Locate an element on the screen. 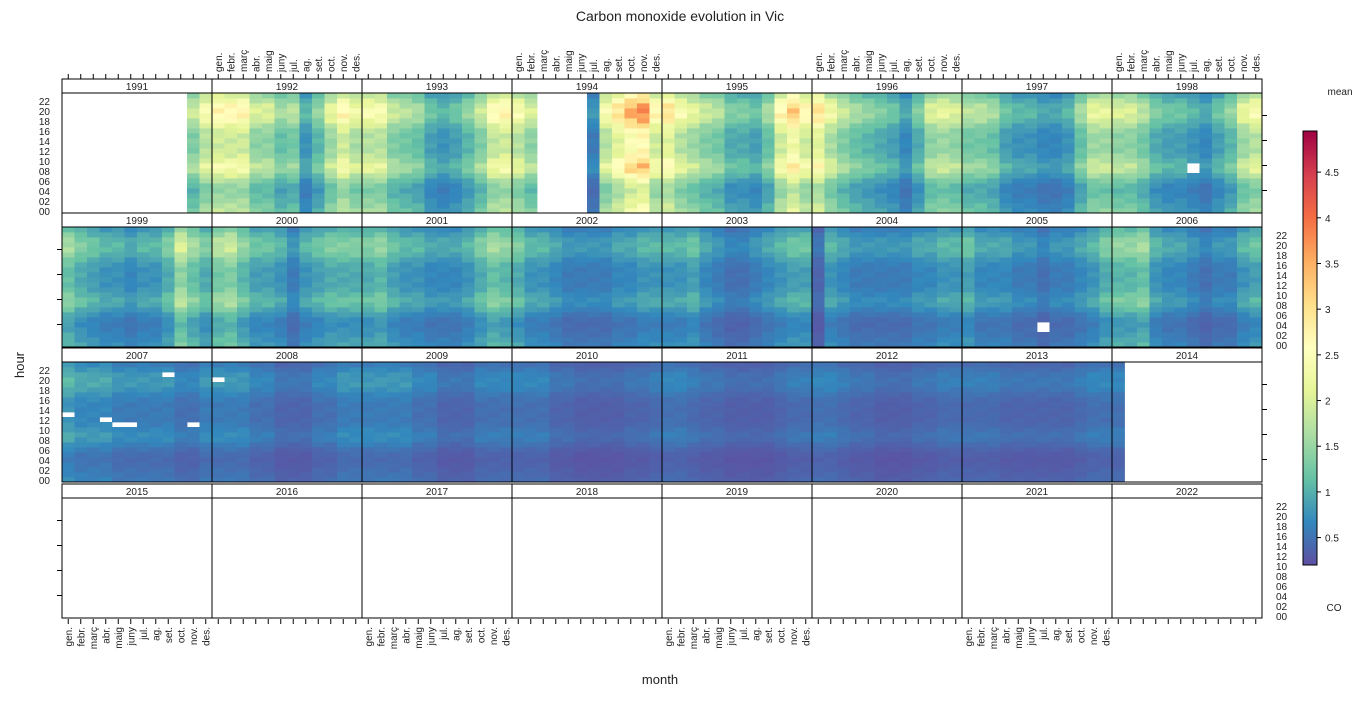  panel-1994: 1994 is located at coordinates (587, 146).